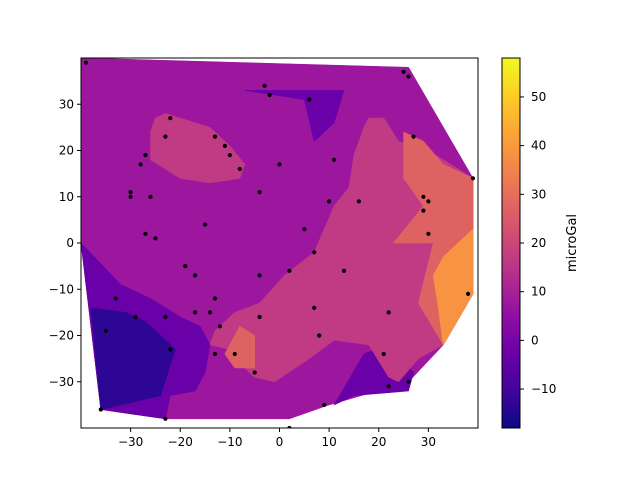 The width and height of the screenshot is (640, 480). What do you see at coordinates (328, 442) in the screenshot?
I see `x-tick-label: 10` at bounding box center [328, 442].